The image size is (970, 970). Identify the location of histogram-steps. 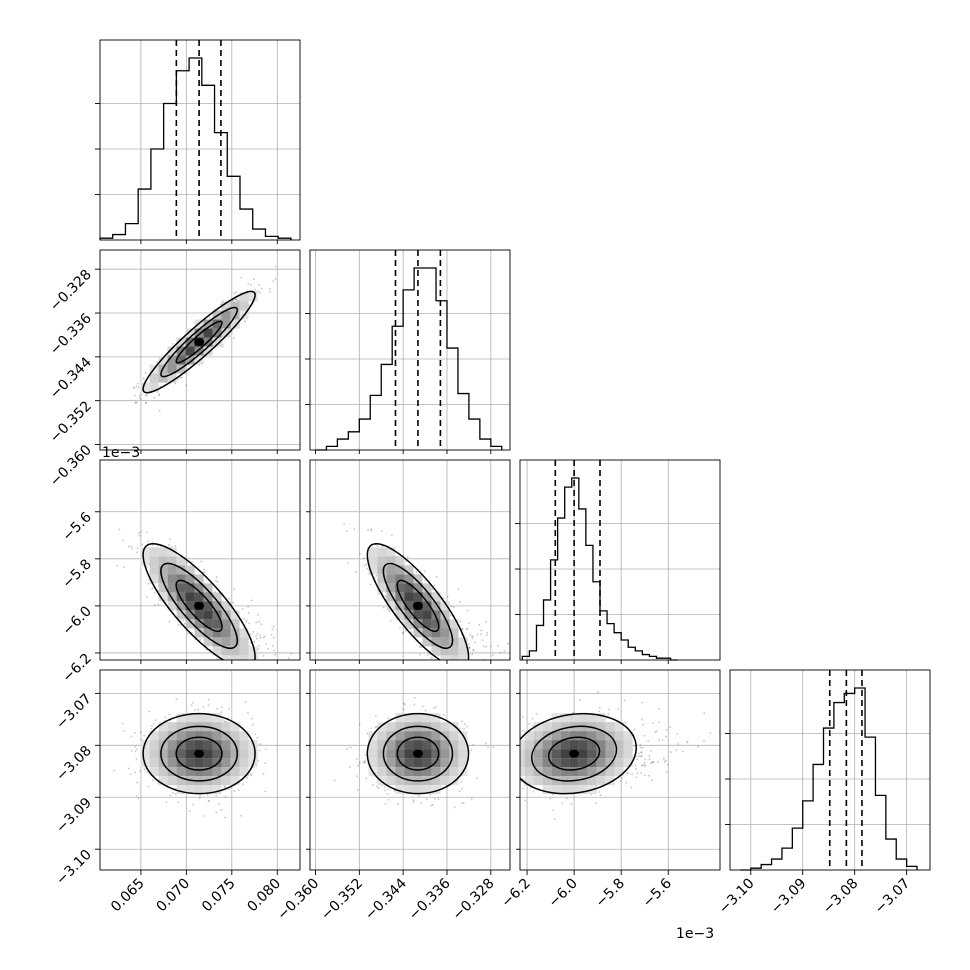
(195, 148).